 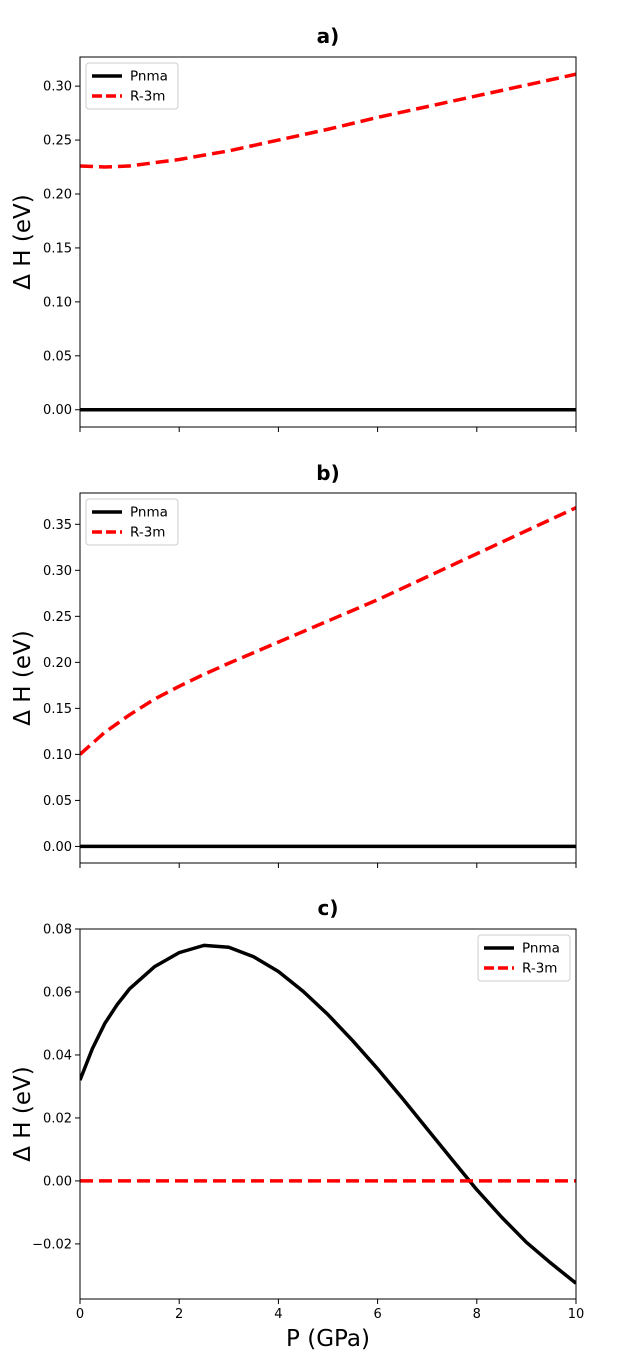 I want to click on panel-title: b), so click(x=327, y=473).